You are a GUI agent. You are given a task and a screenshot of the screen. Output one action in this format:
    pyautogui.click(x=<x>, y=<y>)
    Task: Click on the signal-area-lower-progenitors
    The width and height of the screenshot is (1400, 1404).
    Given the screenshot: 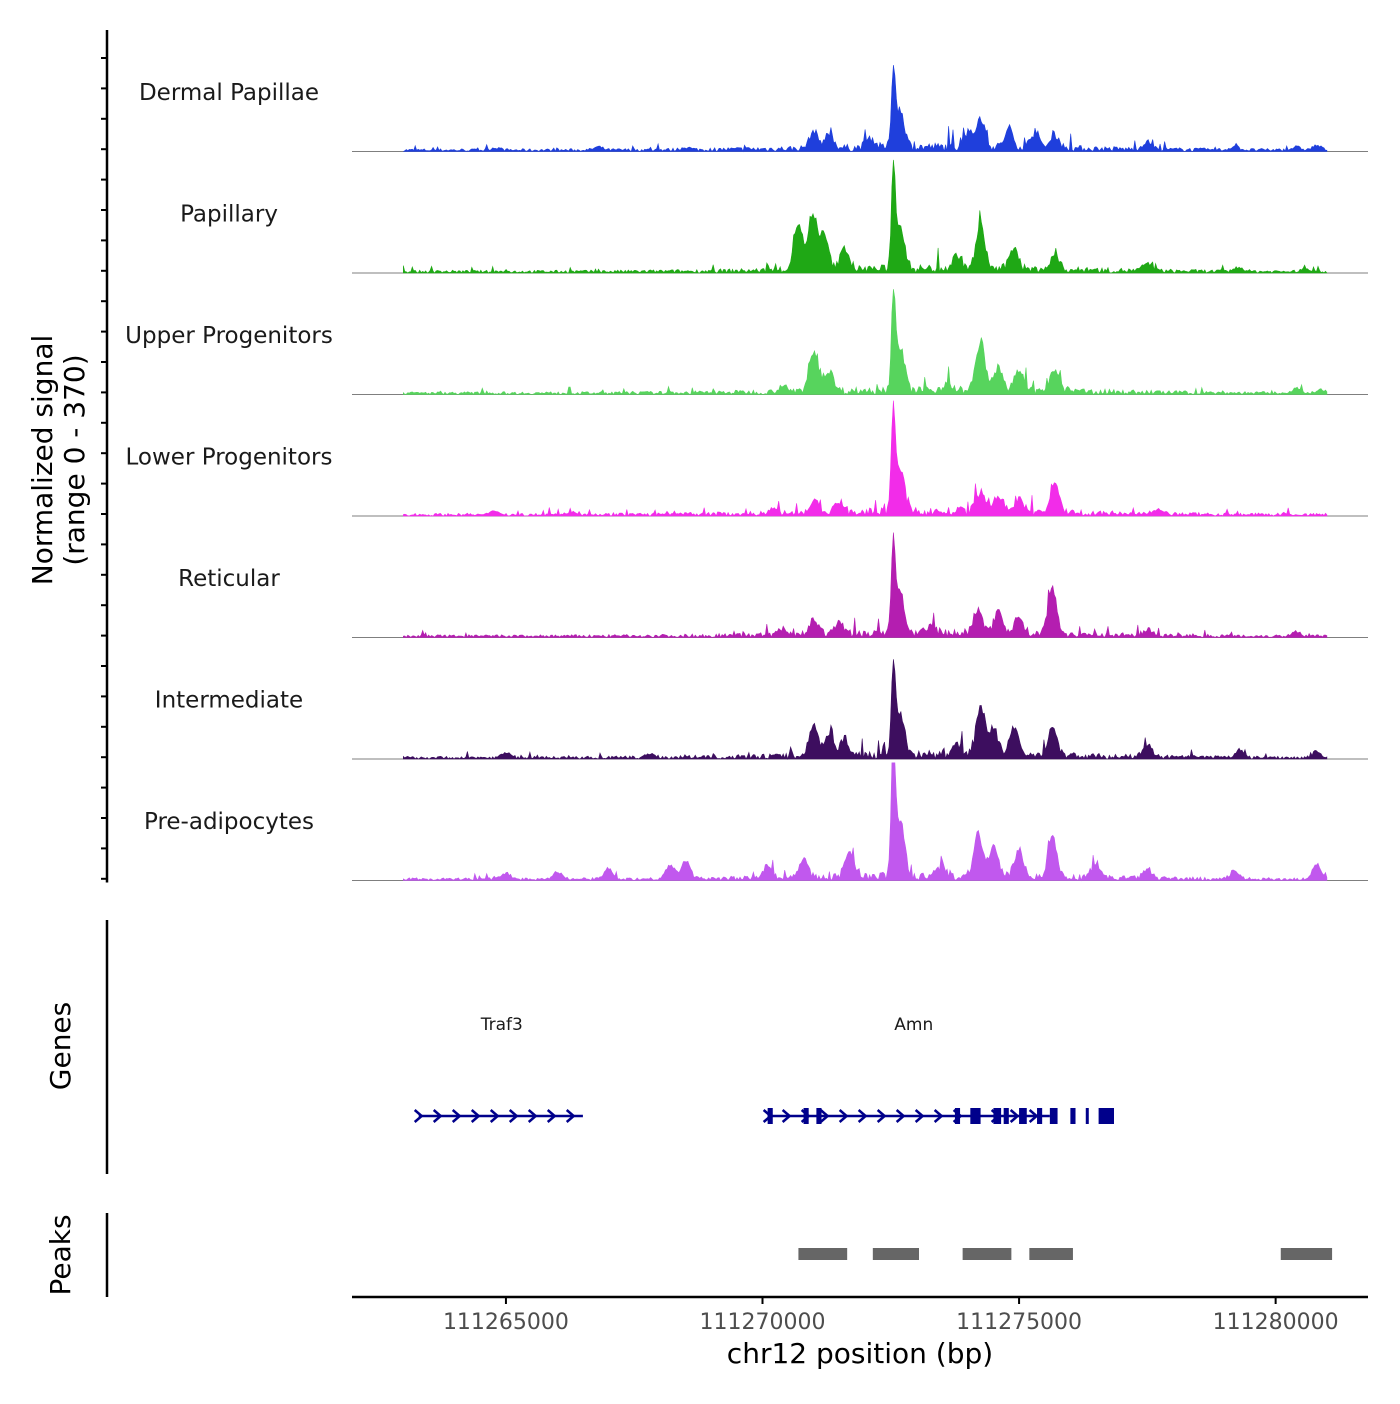 What is the action you would take?
    pyautogui.click(x=865, y=458)
    